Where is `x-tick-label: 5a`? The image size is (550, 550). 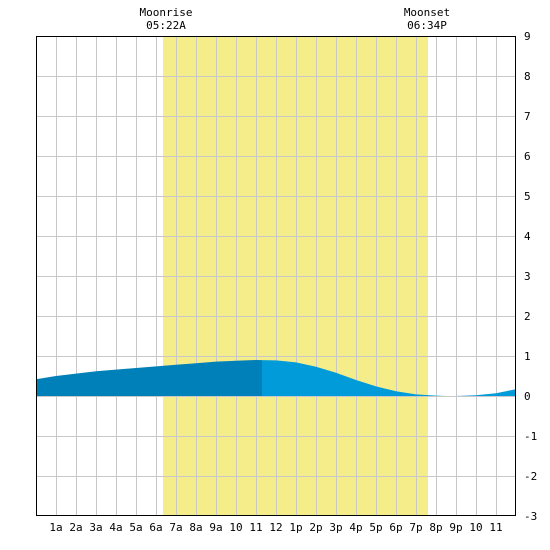 x-tick-label: 5a is located at coordinates (135, 527).